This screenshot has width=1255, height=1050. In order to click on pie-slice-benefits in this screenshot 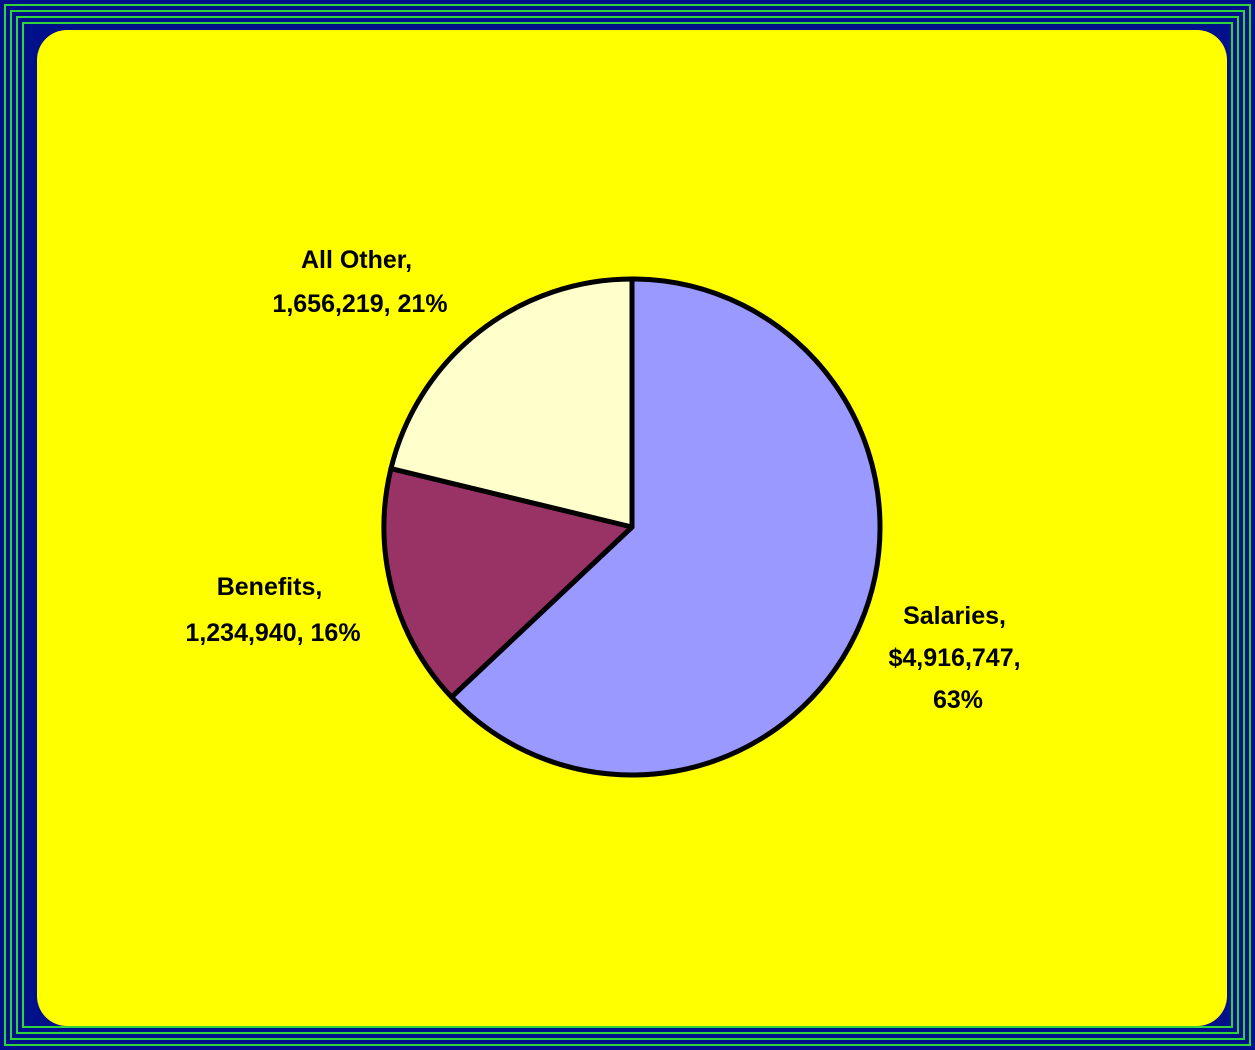, I will do `click(508, 583)`.